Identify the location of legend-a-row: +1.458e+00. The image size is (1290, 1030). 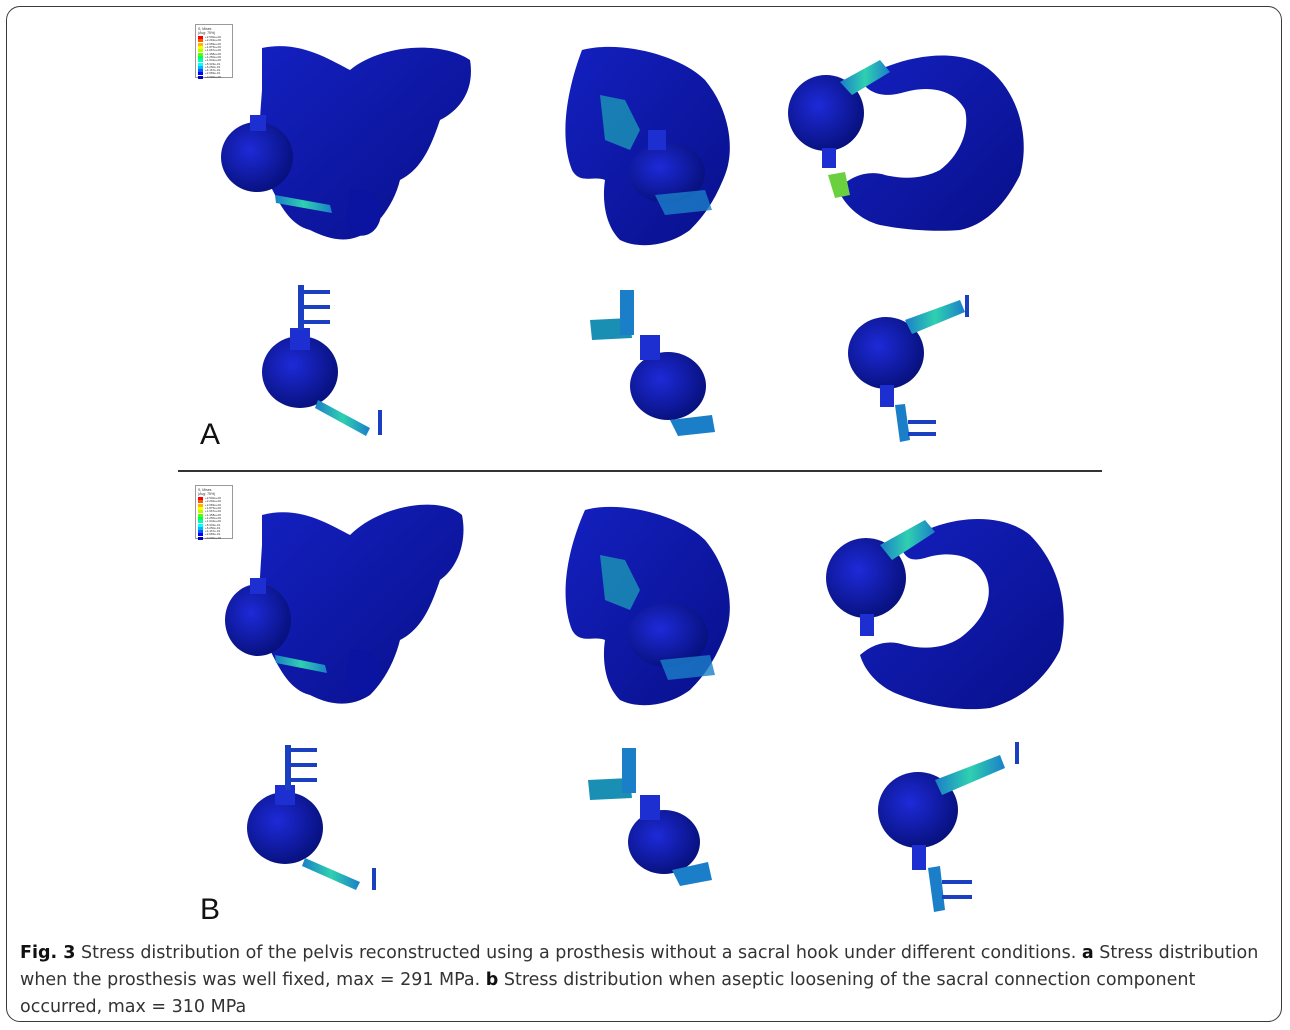
(214, 53).